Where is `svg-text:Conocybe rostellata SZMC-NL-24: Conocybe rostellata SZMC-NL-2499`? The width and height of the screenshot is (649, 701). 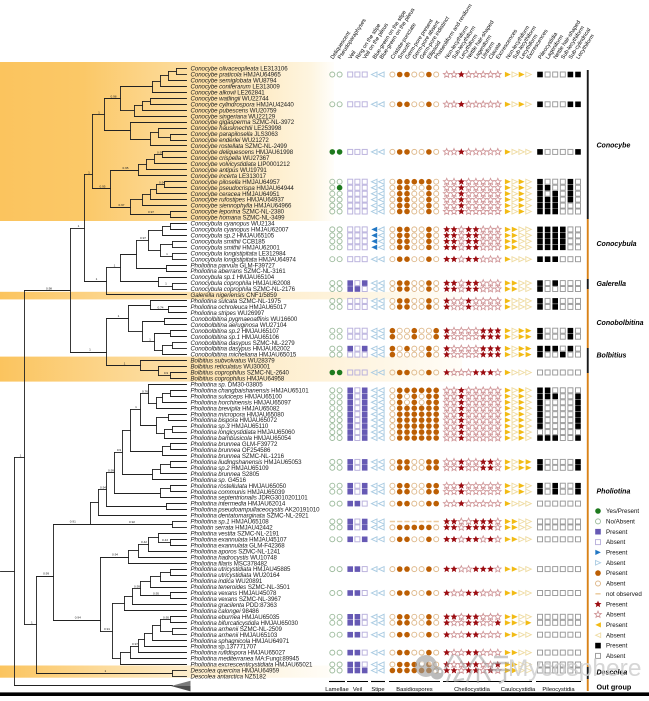
svg-text:Conocybe rostellata SZMC-NL-24: Conocybe rostellata SZMC-NL-2499 is located at coordinates (239, 146).